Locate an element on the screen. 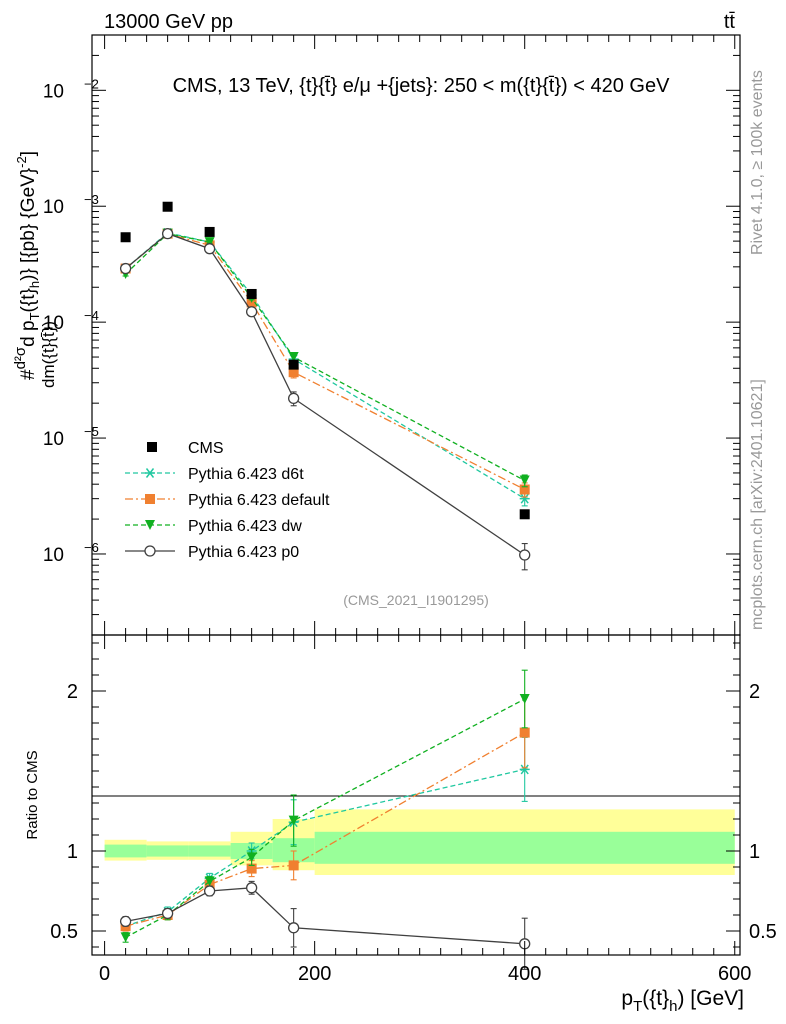  analysis-watermark: (CMS_2021_I1901295) is located at coordinates (416, 600).